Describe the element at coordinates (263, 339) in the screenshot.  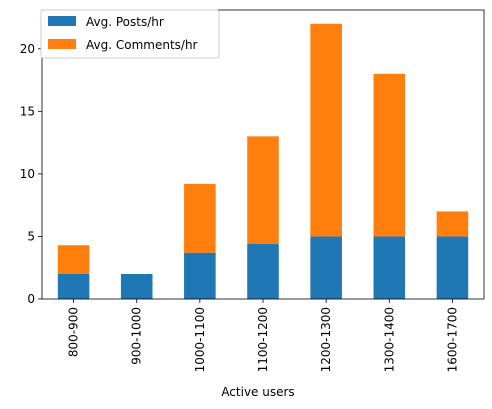
I see `x-tick-label: 1100-1200` at that location.